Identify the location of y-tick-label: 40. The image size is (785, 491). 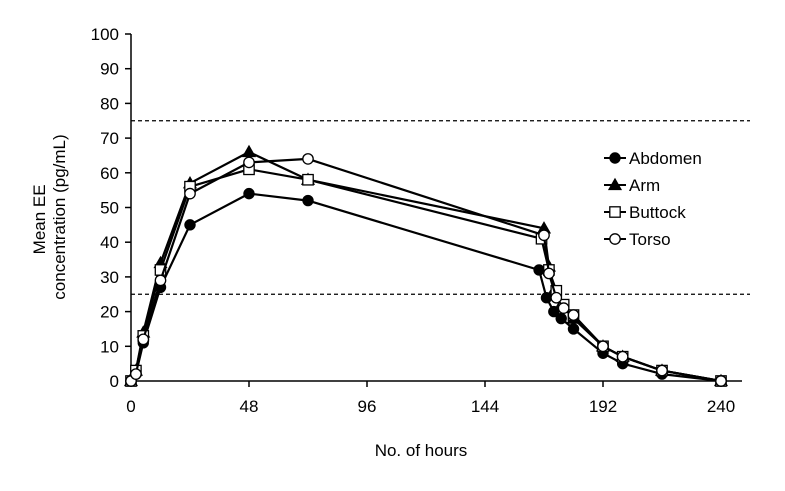
(109, 242).